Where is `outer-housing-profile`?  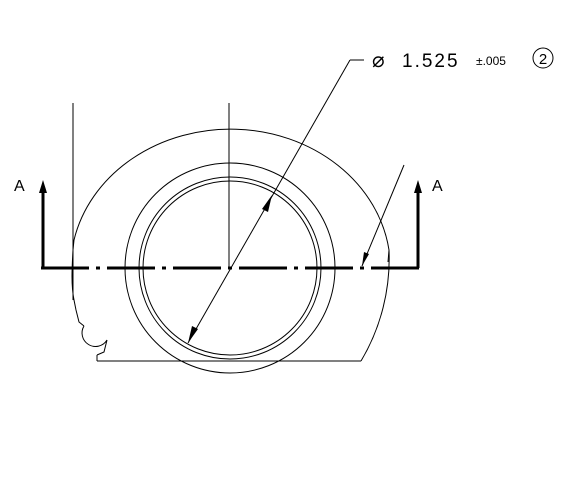 outer-housing-profile is located at coordinates (78, 283).